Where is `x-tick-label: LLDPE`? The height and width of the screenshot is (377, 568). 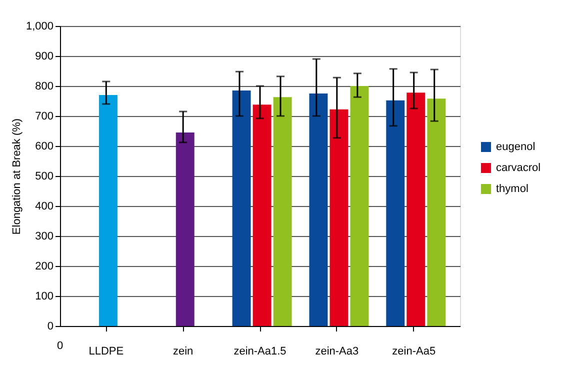 x-tick-label: LLDPE is located at coordinates (106, 352).